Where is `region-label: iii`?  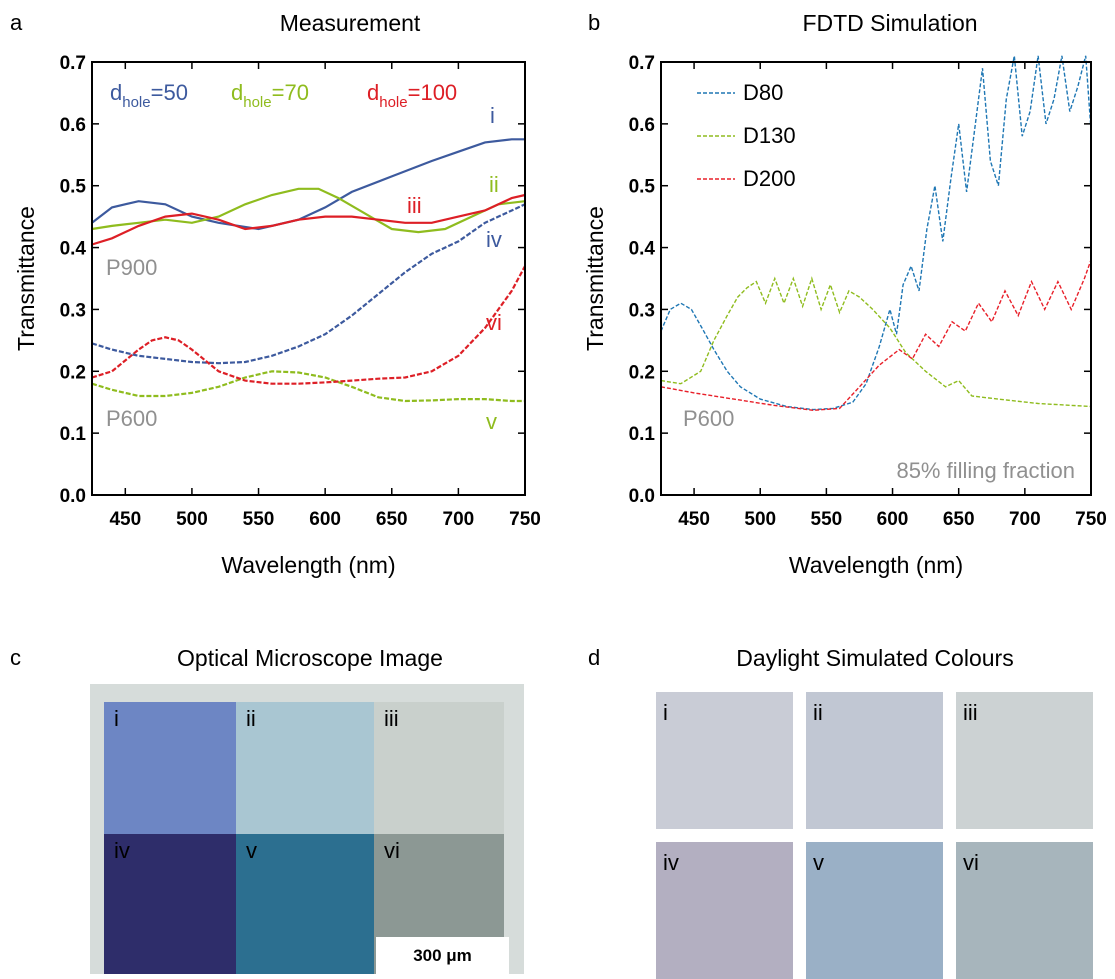 region-label: iii is located at coordinates (391, 718).